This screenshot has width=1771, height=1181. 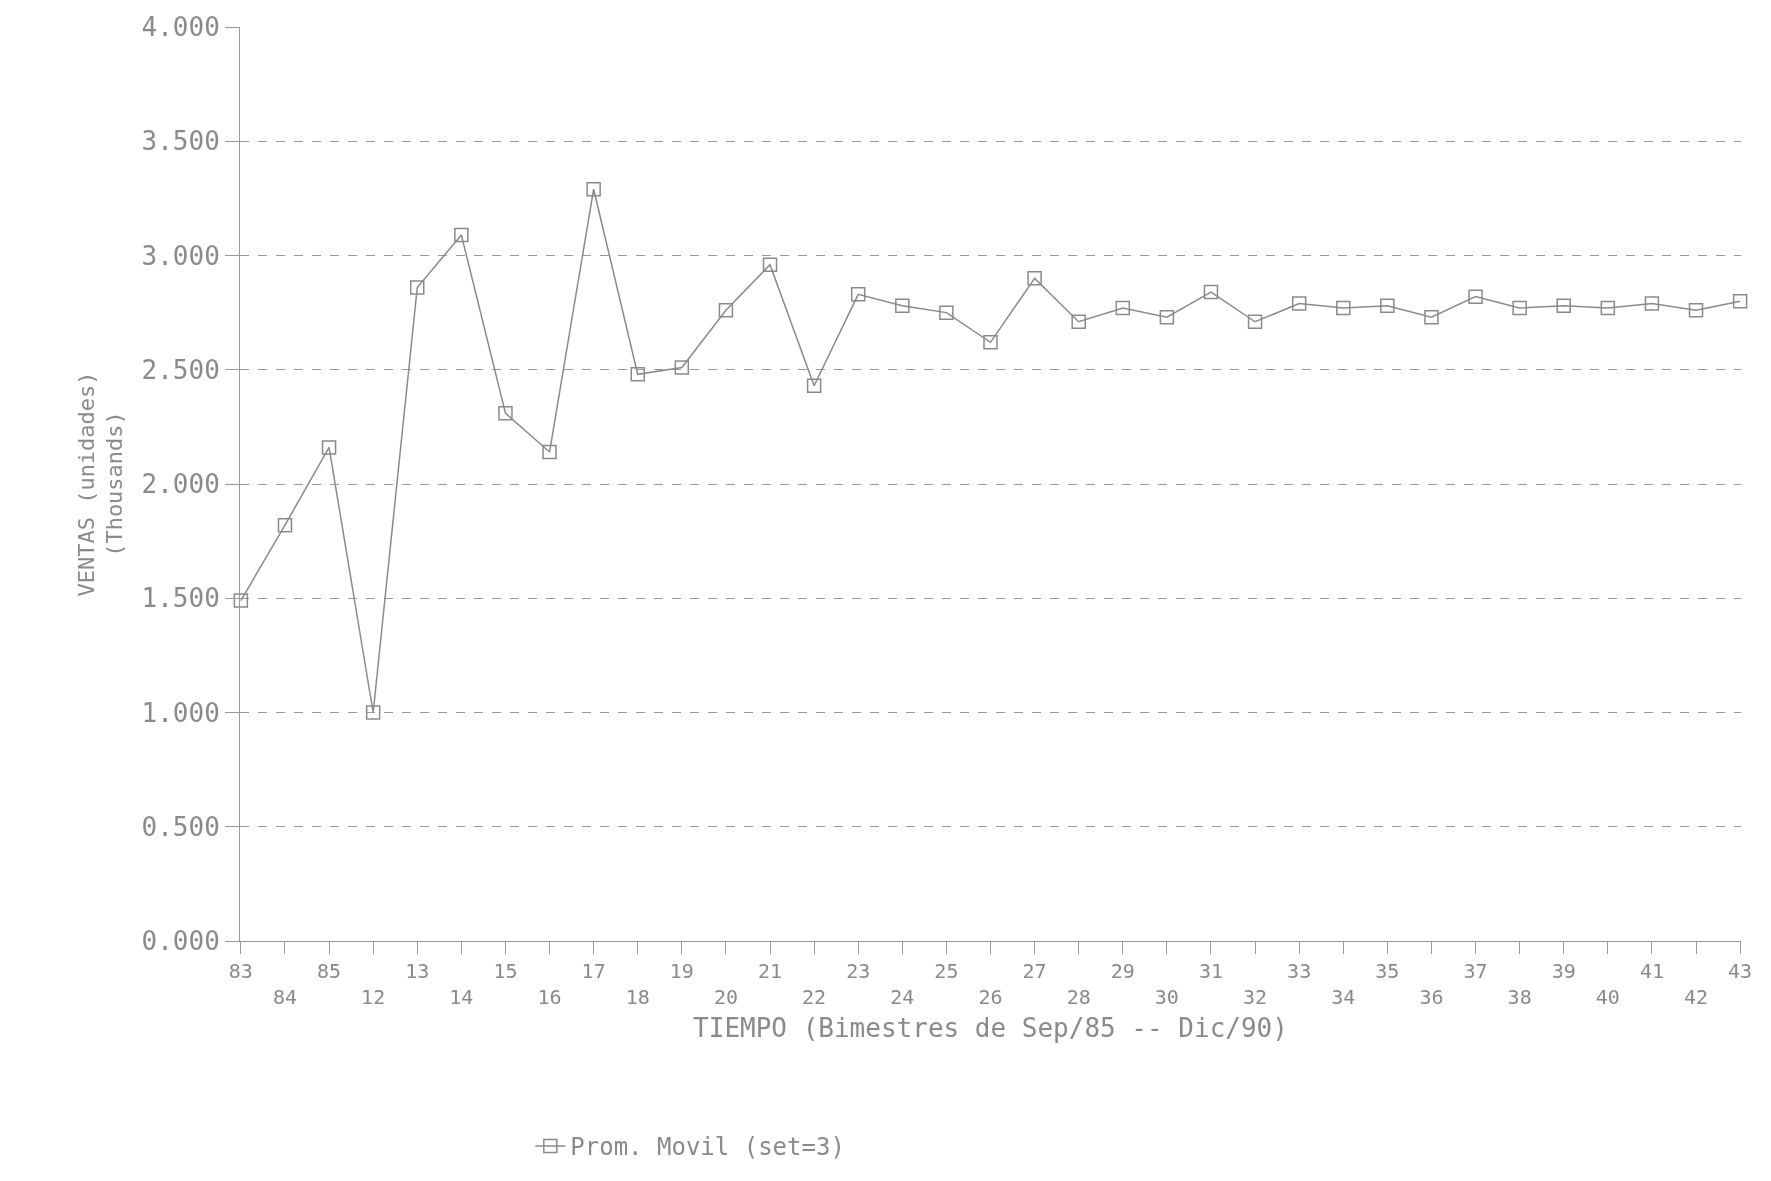 What do you see at coordinates (180, 484) in the screenshot?
I see `y-tick-label: 2.000` at bounding box center [180, 484].